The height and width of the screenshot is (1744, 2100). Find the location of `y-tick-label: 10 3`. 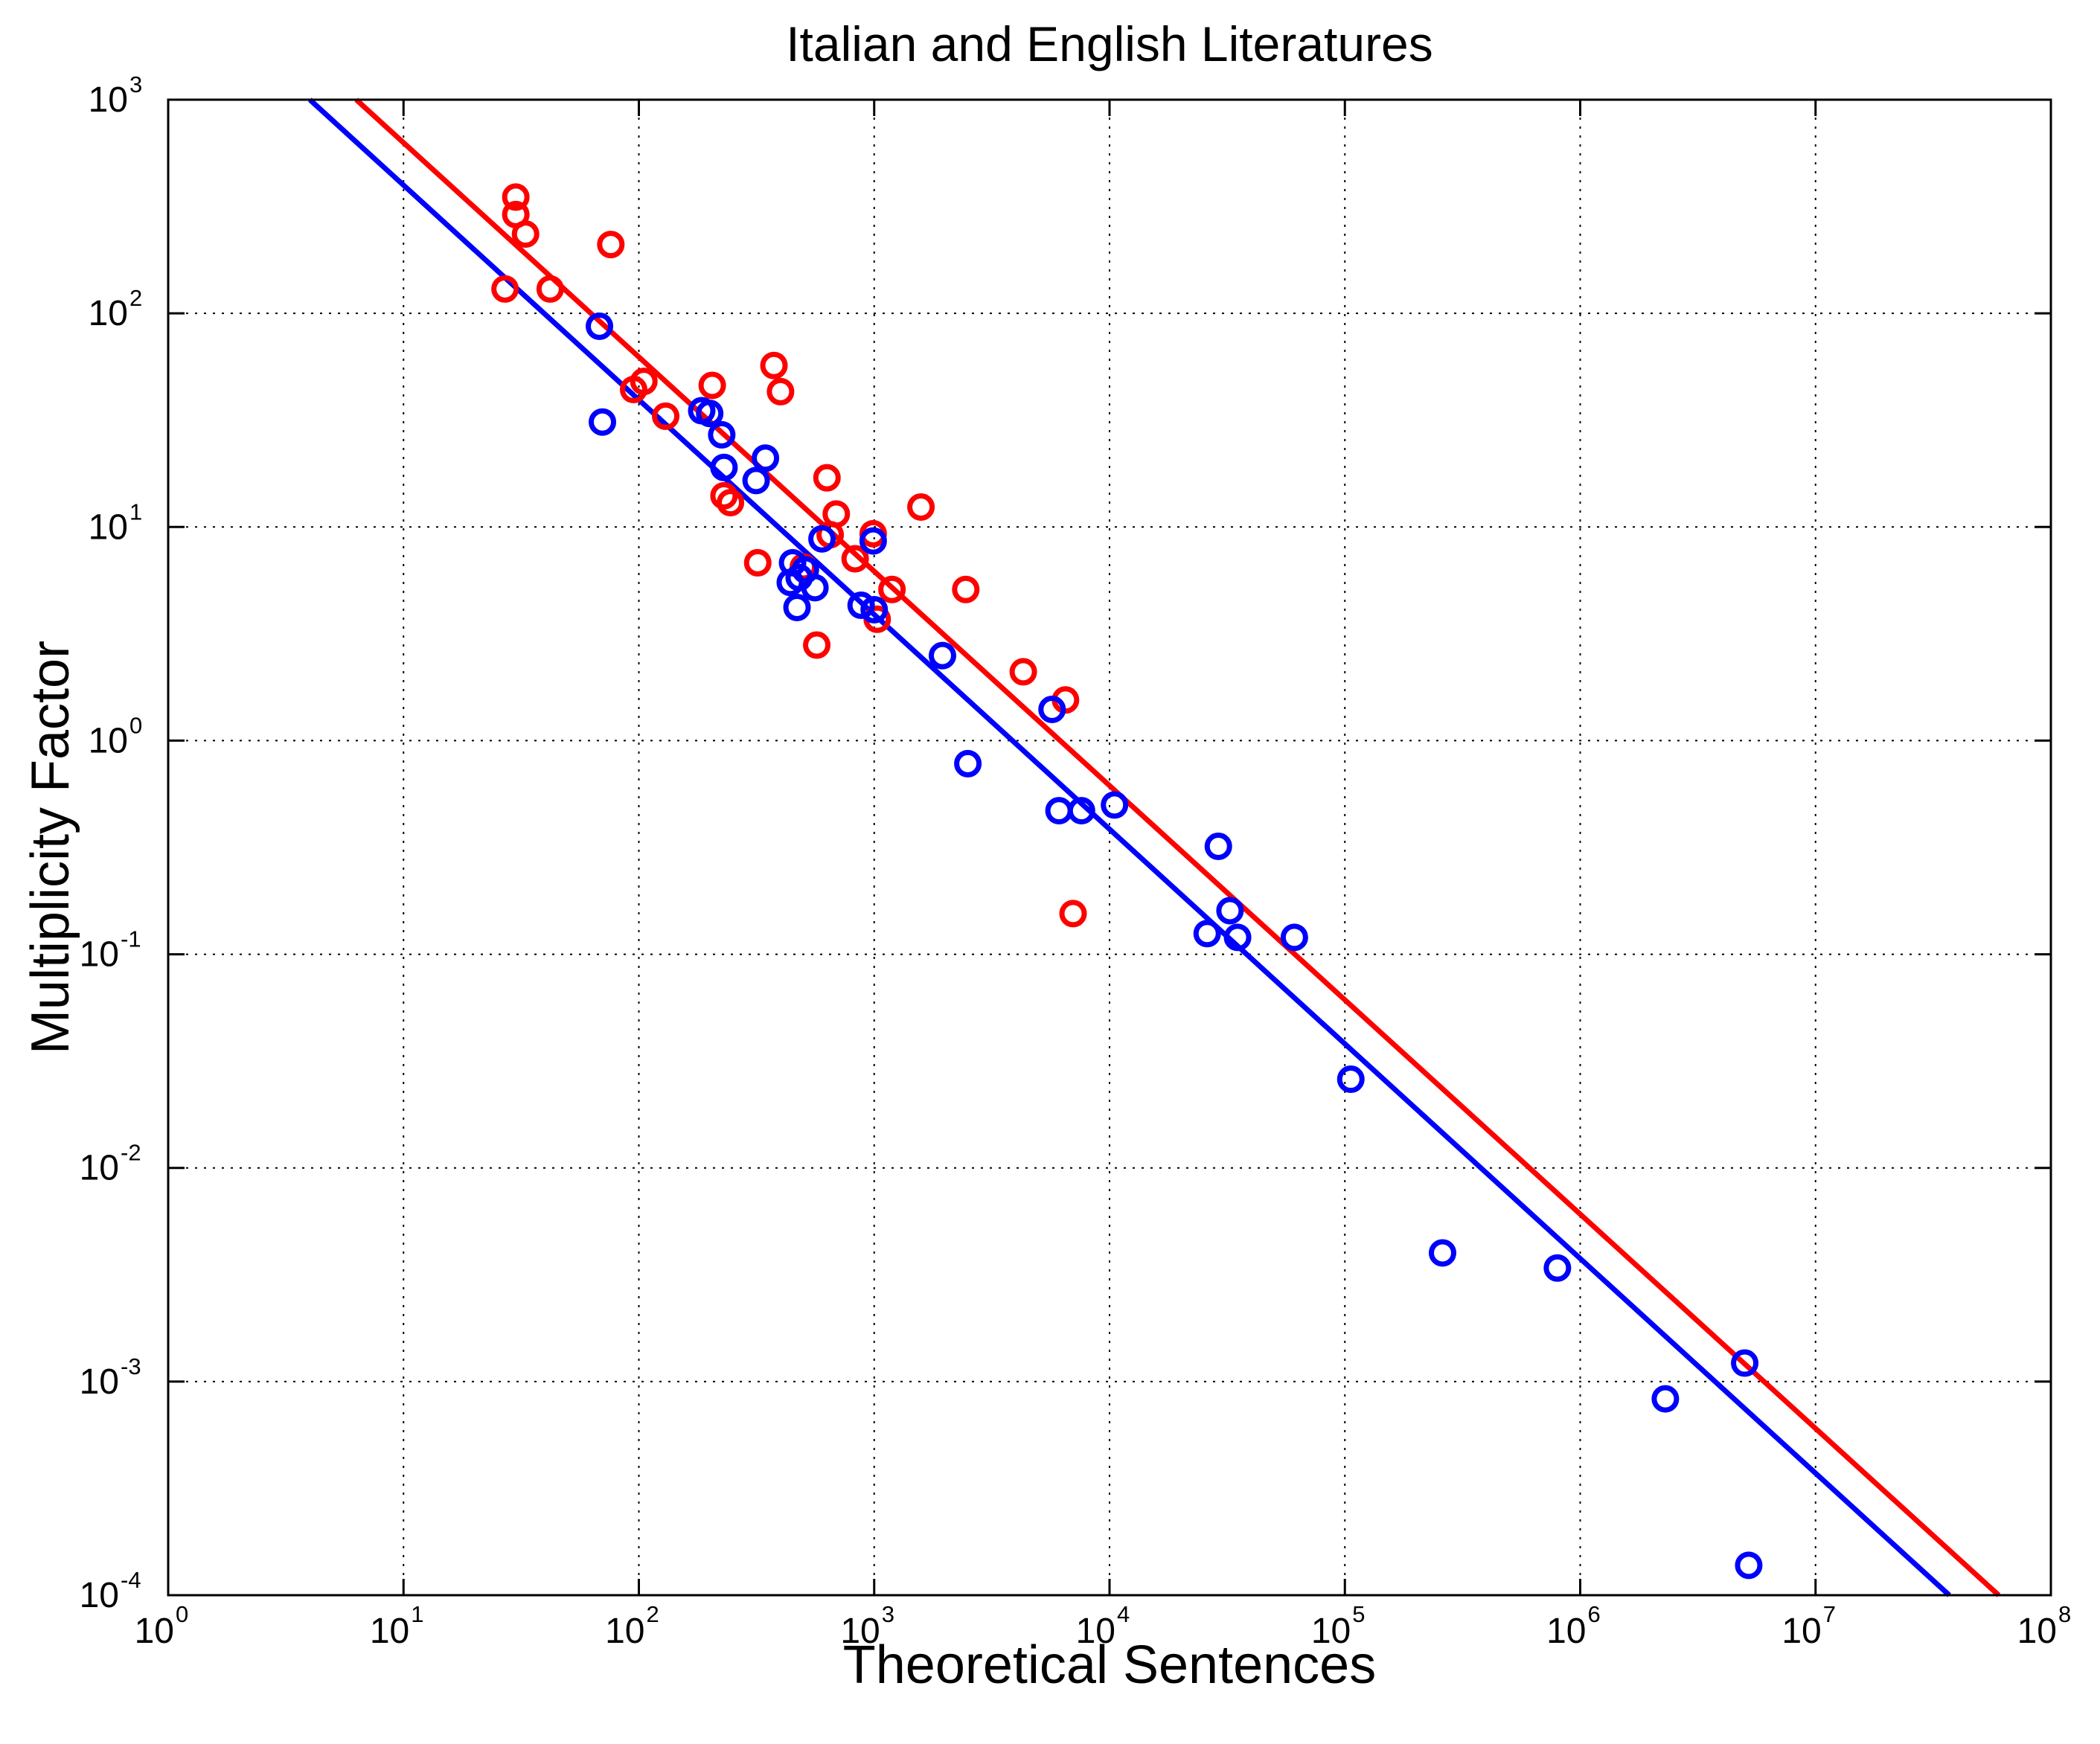

y-tick-label: 10 3 is located at coordinates (116, 95).